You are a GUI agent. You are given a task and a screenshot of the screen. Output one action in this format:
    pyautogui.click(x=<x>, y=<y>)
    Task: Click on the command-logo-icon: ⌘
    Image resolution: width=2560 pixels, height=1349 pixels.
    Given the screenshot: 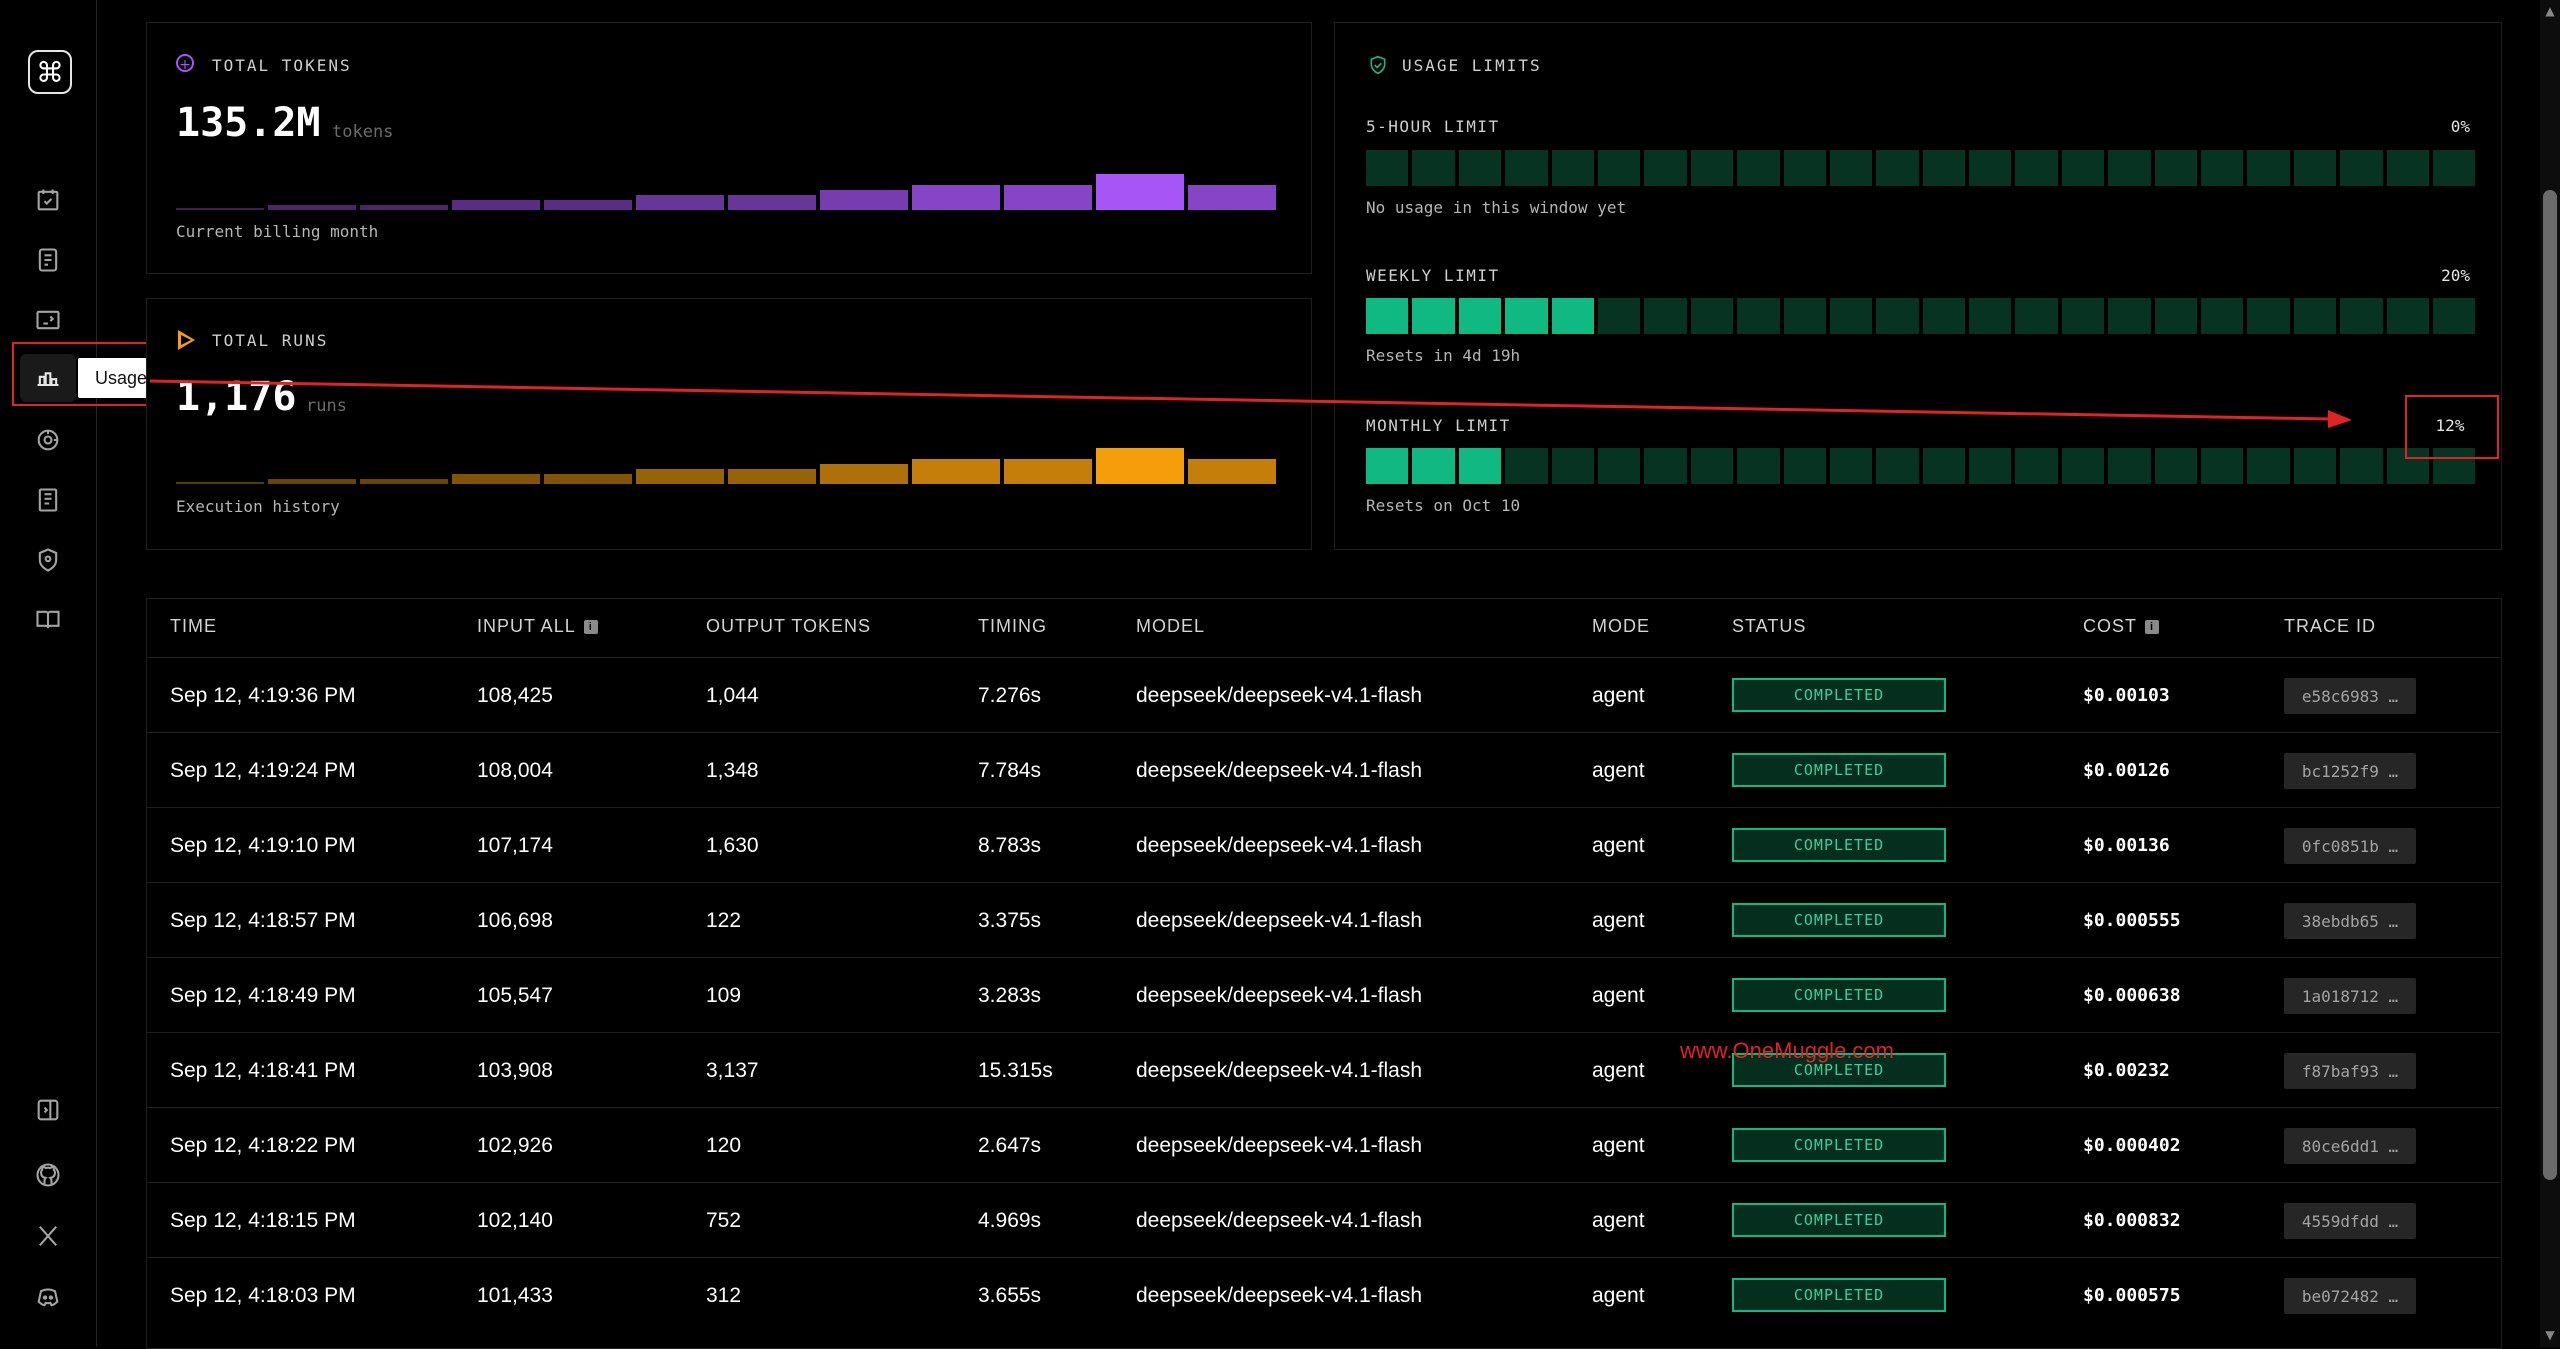 What is the action you would take?
    pyautogui.click(x=50, y=72)
    